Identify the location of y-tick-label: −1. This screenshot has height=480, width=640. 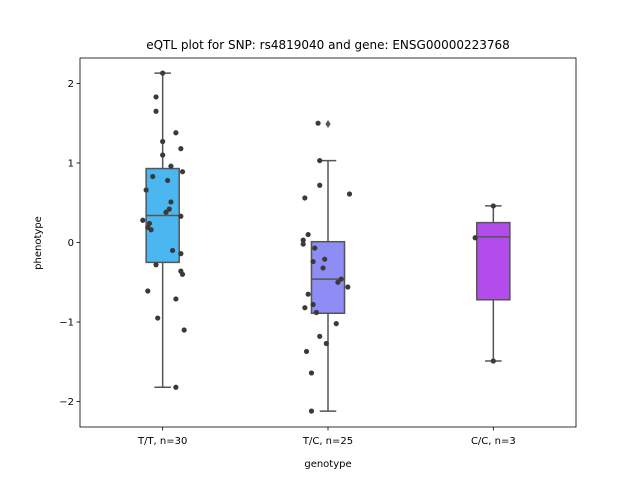
(66, 323).